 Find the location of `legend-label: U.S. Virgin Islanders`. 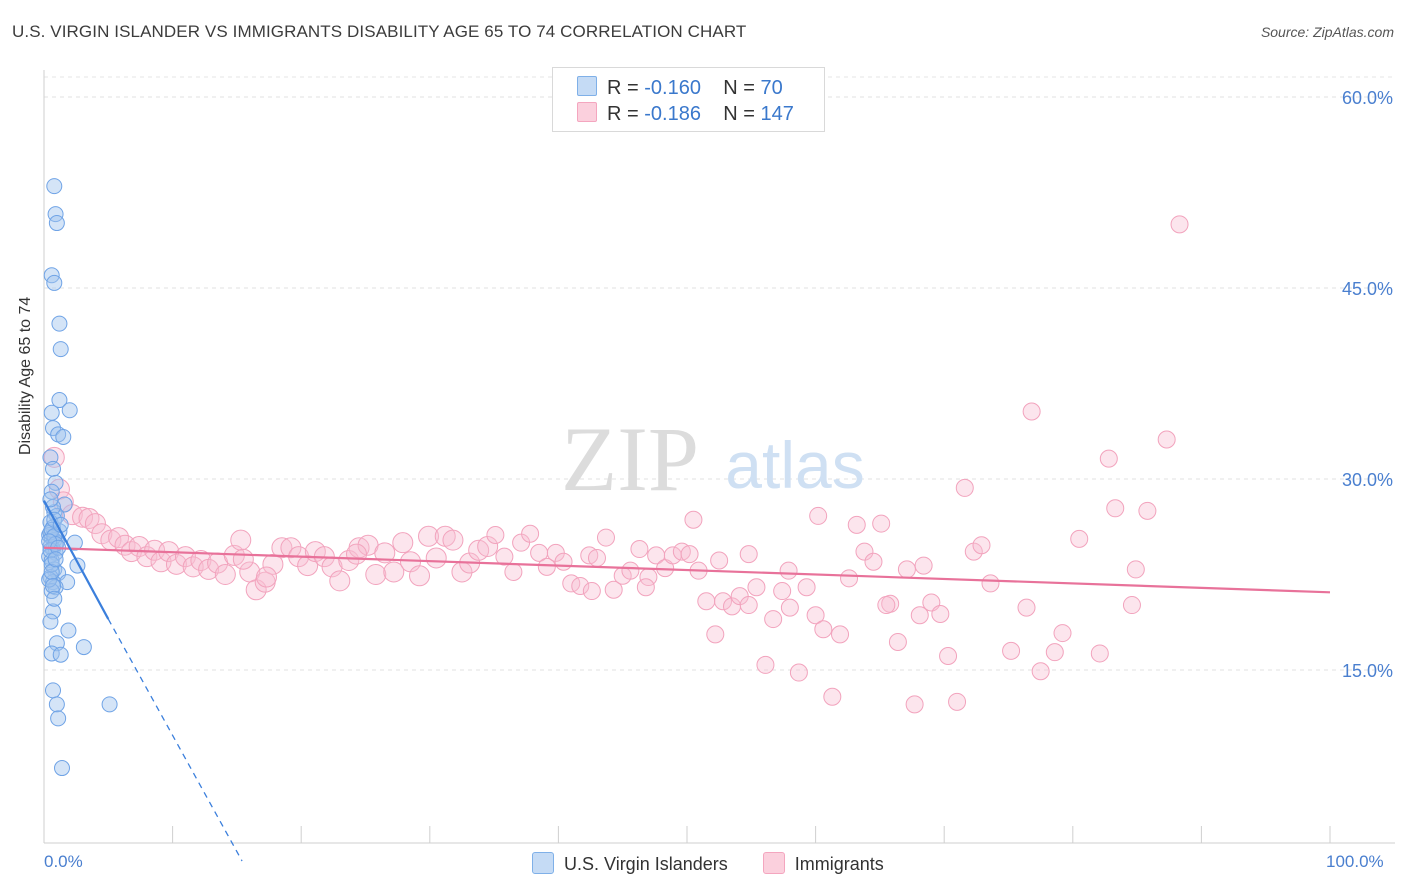

legend-label: U.S. Virgin Islanders is located at coordinates (646, 864).